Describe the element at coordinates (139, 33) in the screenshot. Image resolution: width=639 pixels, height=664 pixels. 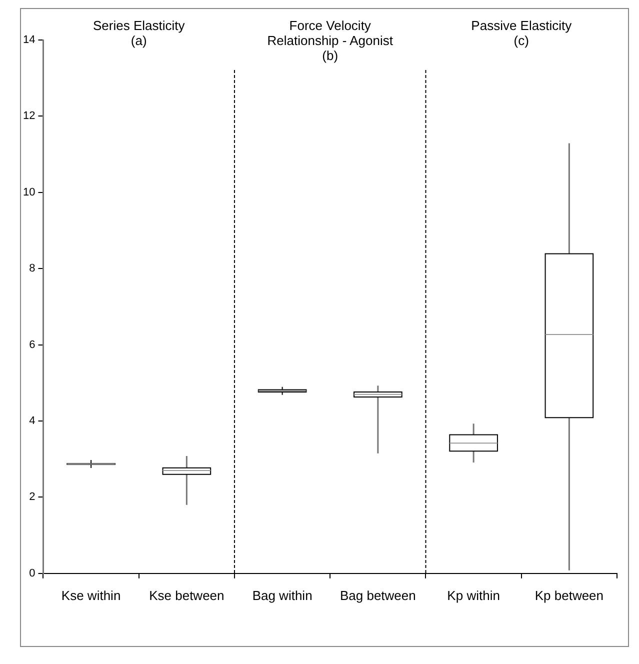
I see `annotation: Series Elasticity (a)` at that location.